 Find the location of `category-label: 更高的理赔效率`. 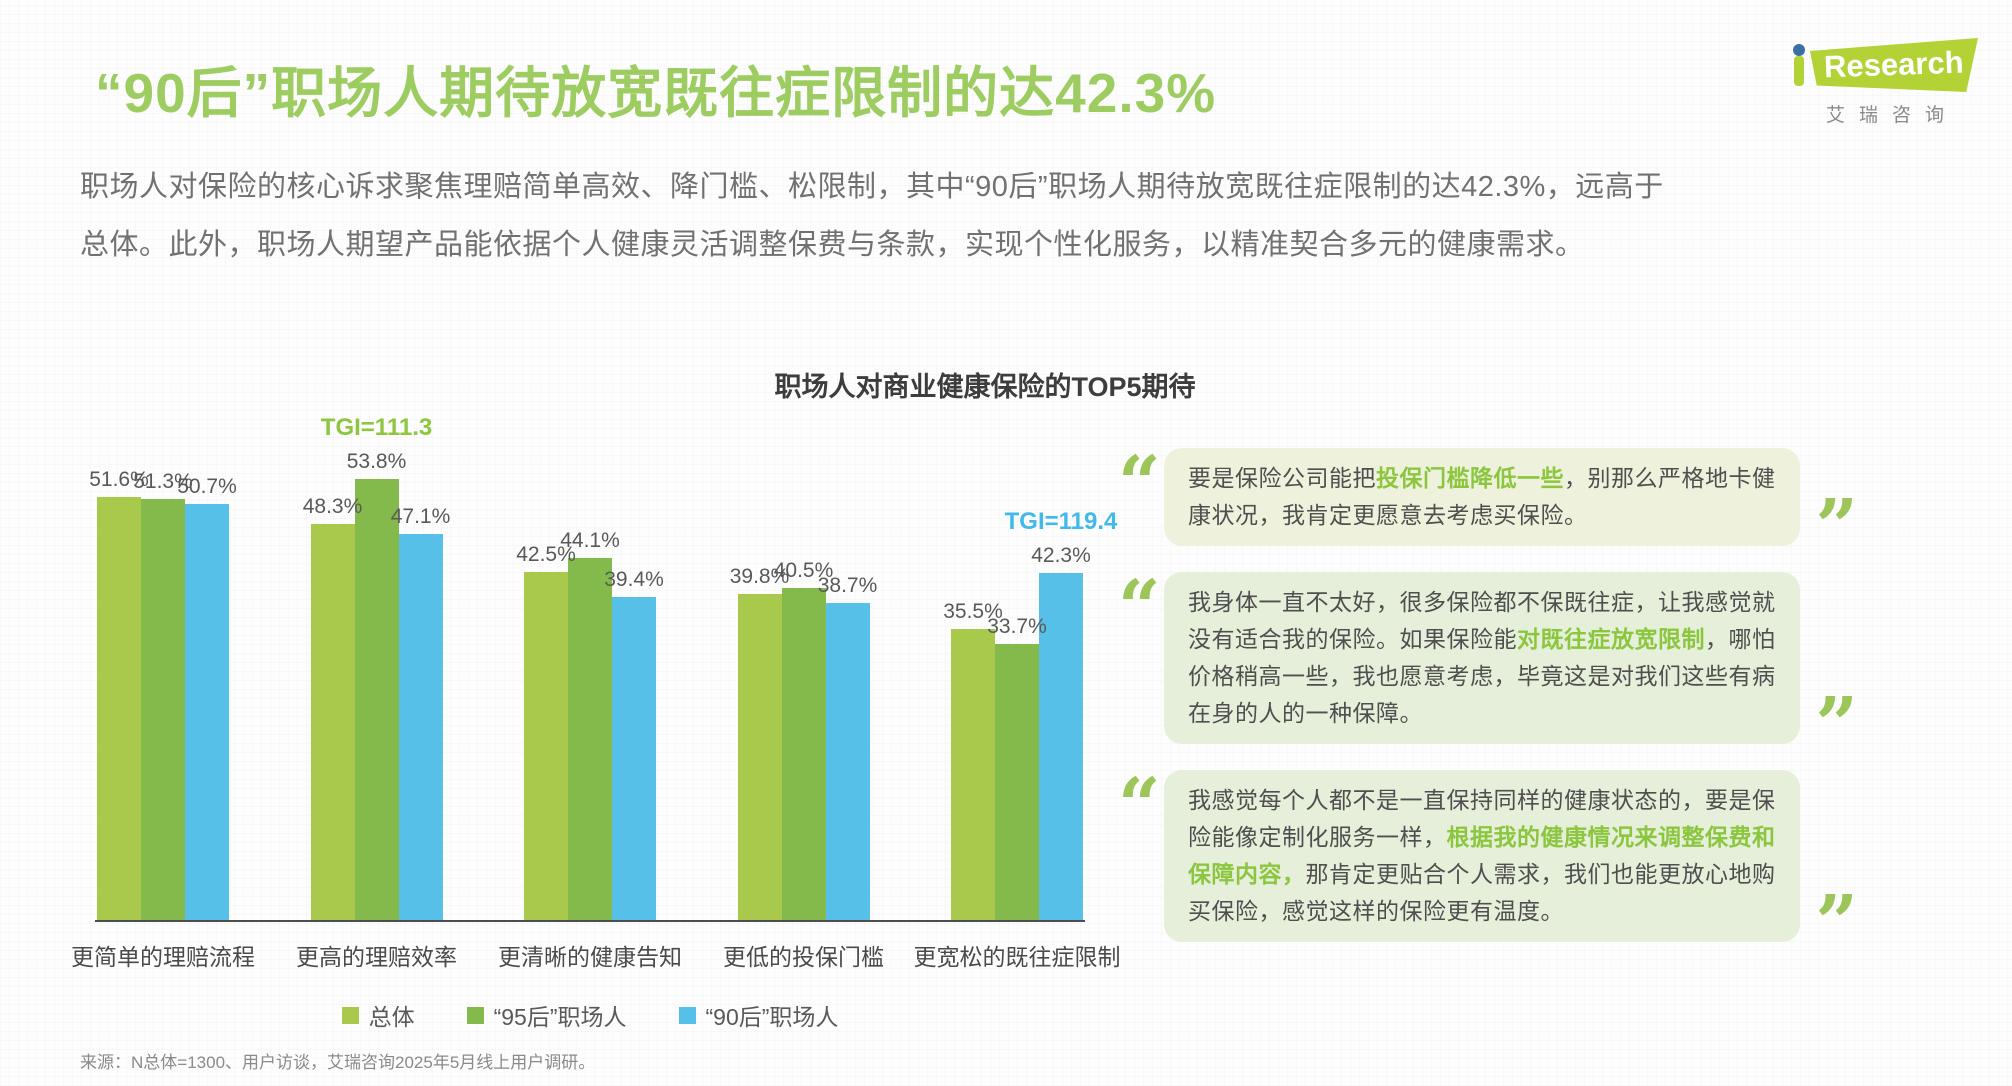

category-label: 更高的理赔效率 is located at coordinates (376, 955).